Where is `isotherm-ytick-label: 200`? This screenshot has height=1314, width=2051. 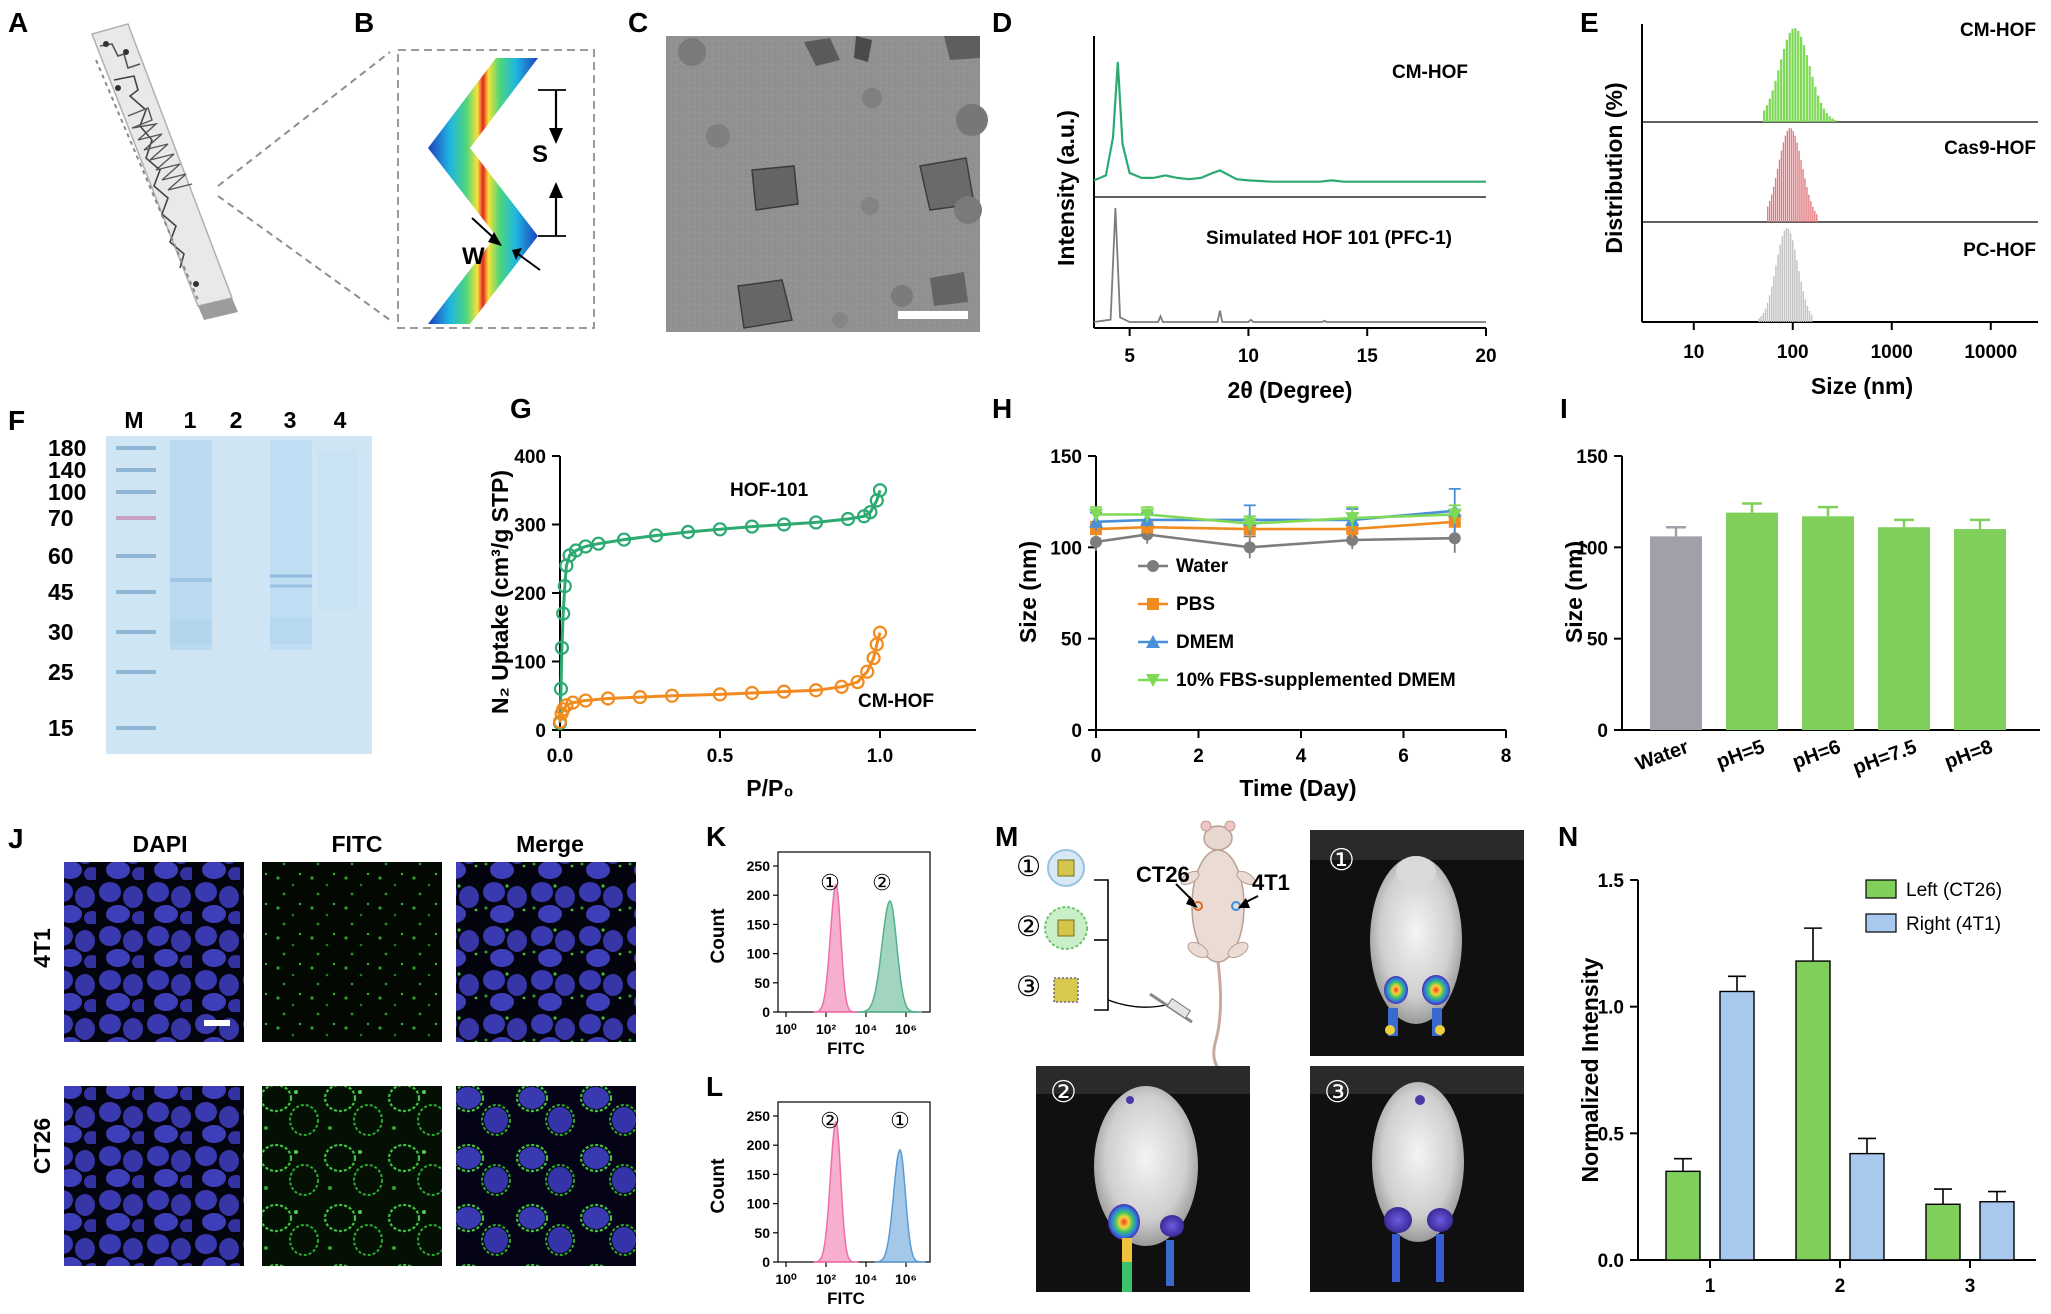 isotherm-ytick-label: 200 is located at coordinates (530, 594).